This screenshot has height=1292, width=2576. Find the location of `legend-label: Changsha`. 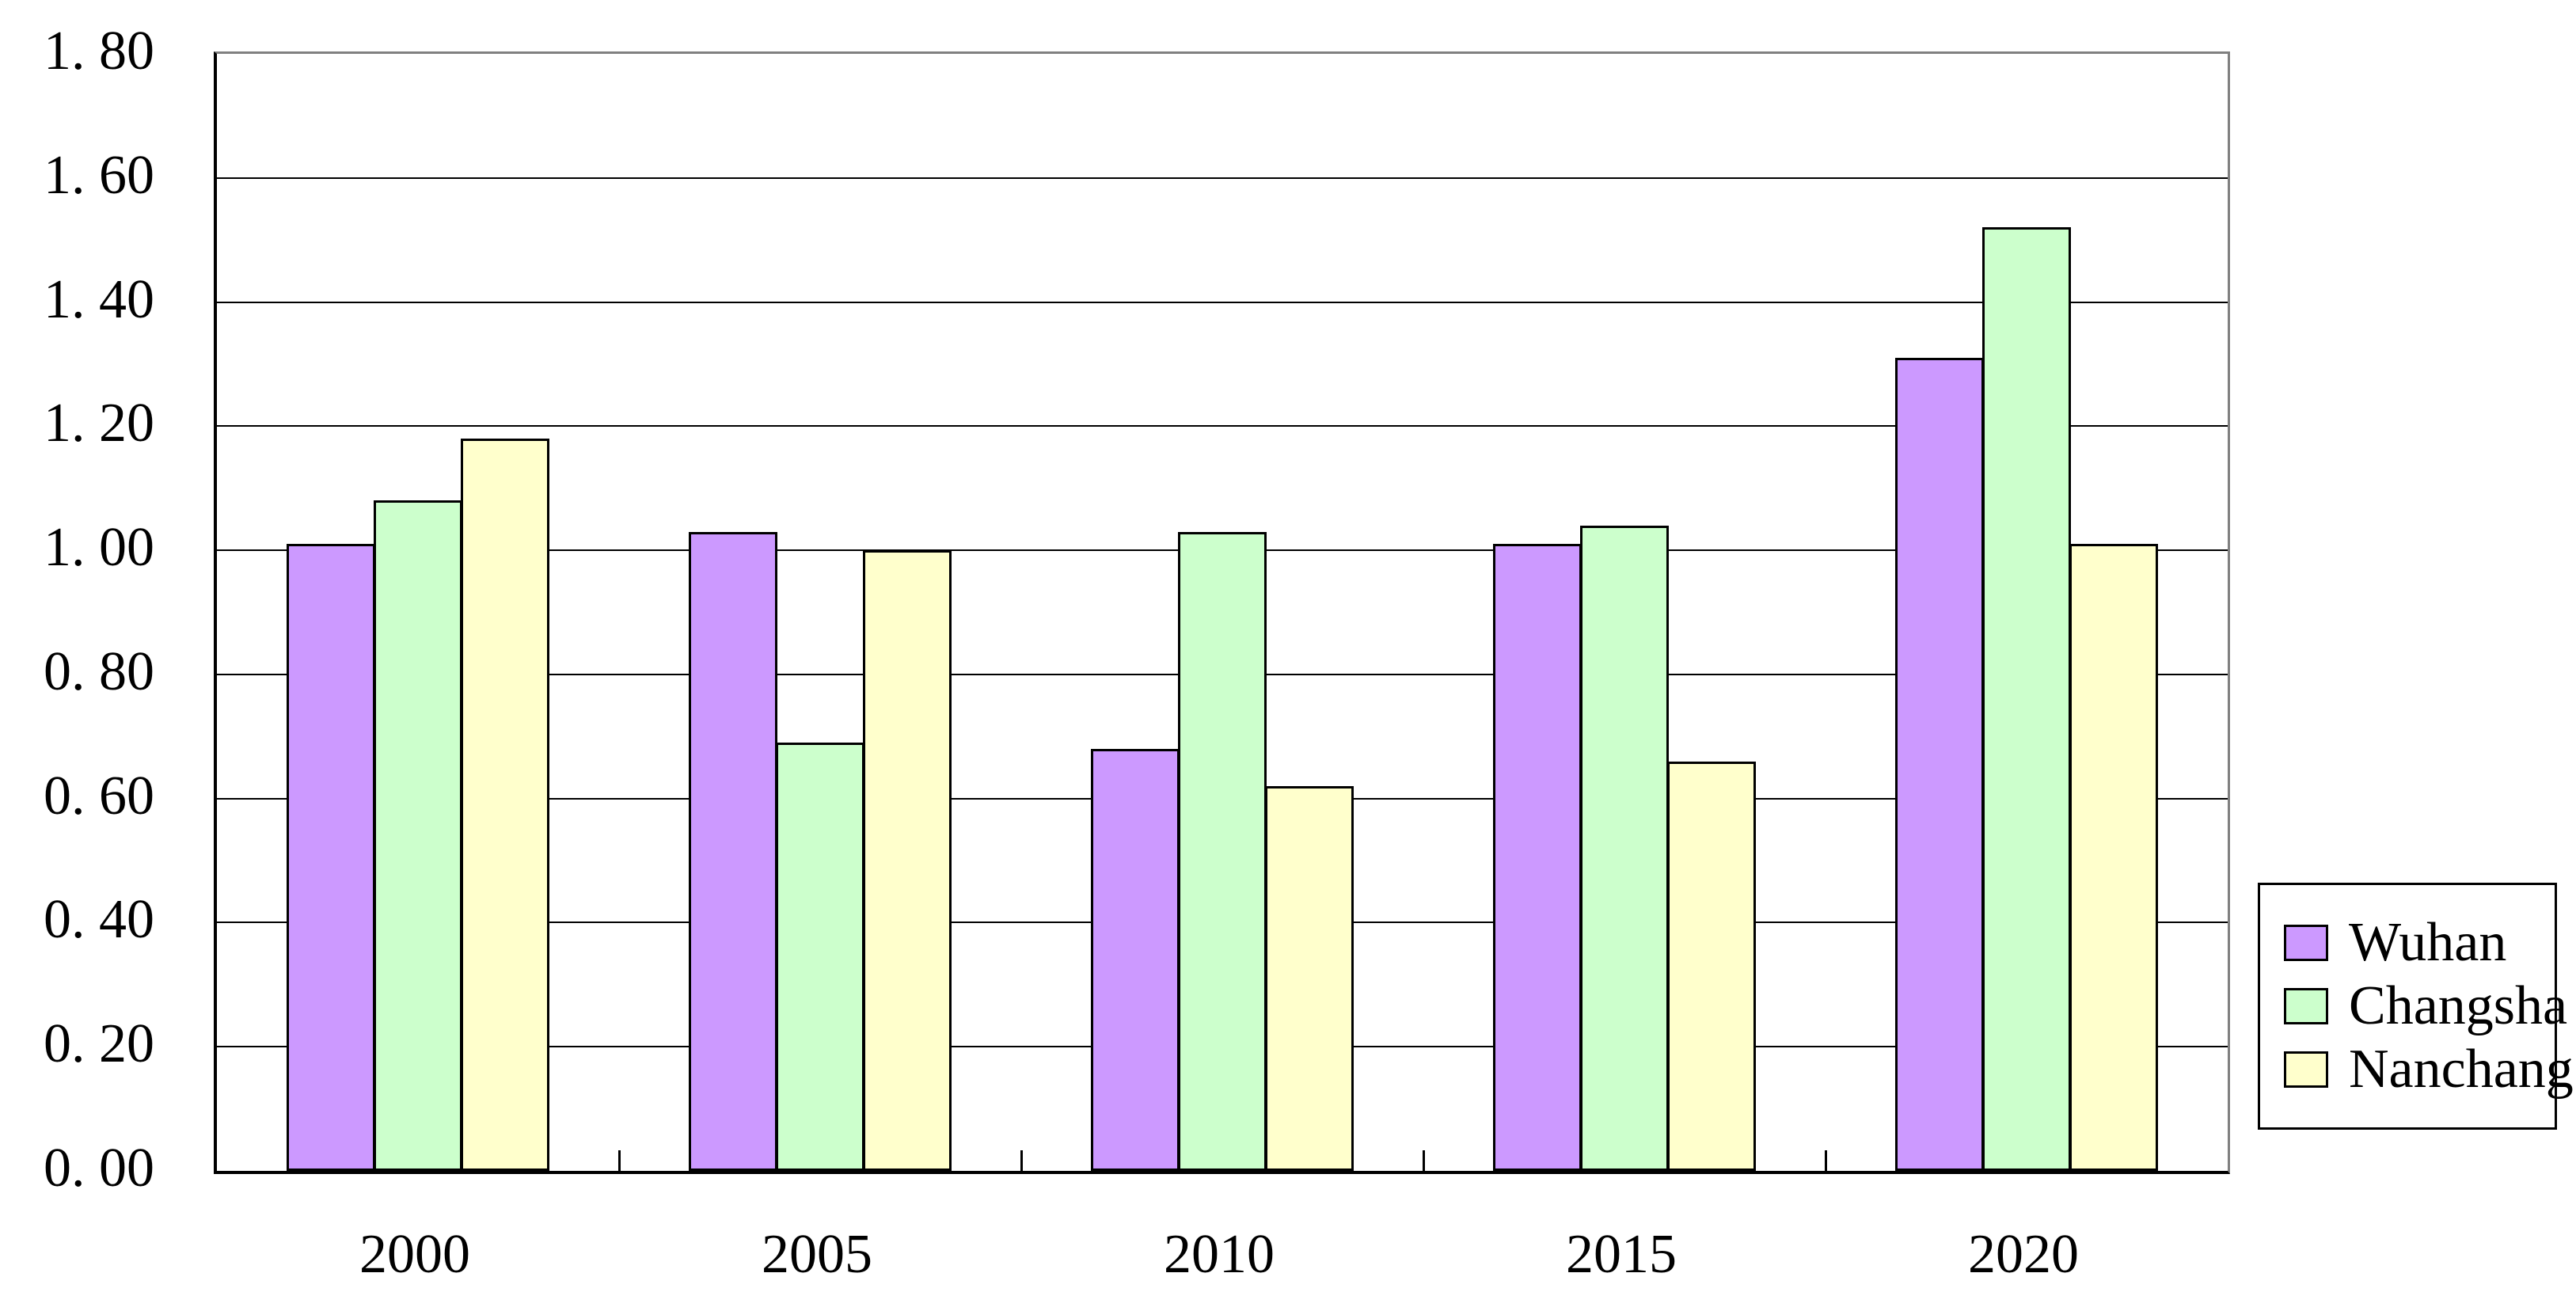

legend-label: Changsha is located at coordinates (2458, 1005).